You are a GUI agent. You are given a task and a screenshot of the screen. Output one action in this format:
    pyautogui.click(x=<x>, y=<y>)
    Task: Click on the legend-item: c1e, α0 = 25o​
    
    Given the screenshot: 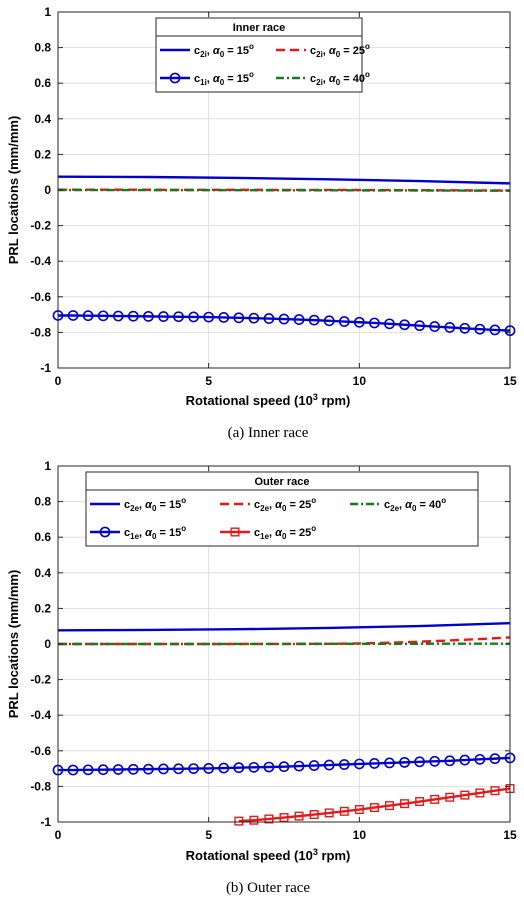 What is the action you would take?
    pyautogui.click(x=268, y=532)
    